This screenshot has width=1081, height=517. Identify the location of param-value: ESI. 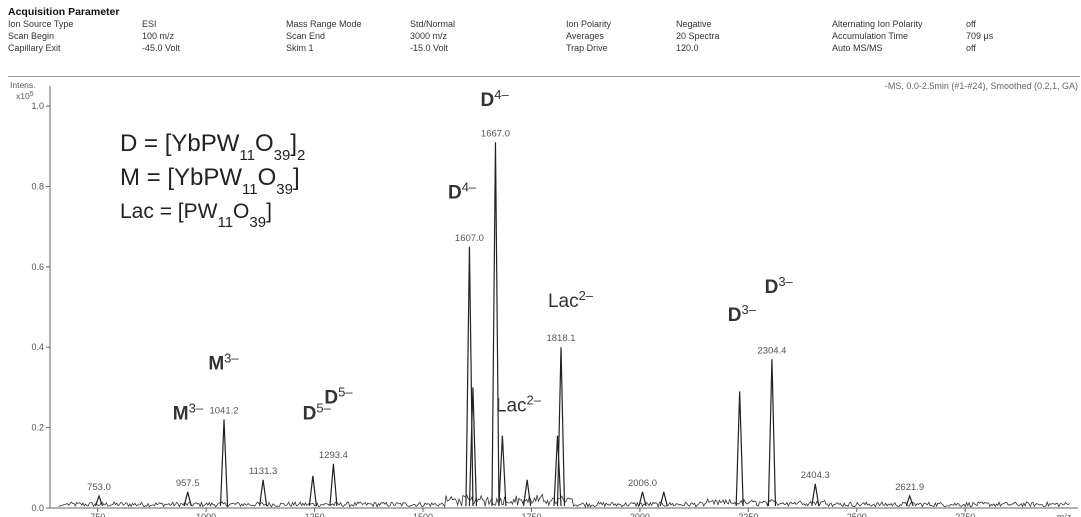
(149, 24).